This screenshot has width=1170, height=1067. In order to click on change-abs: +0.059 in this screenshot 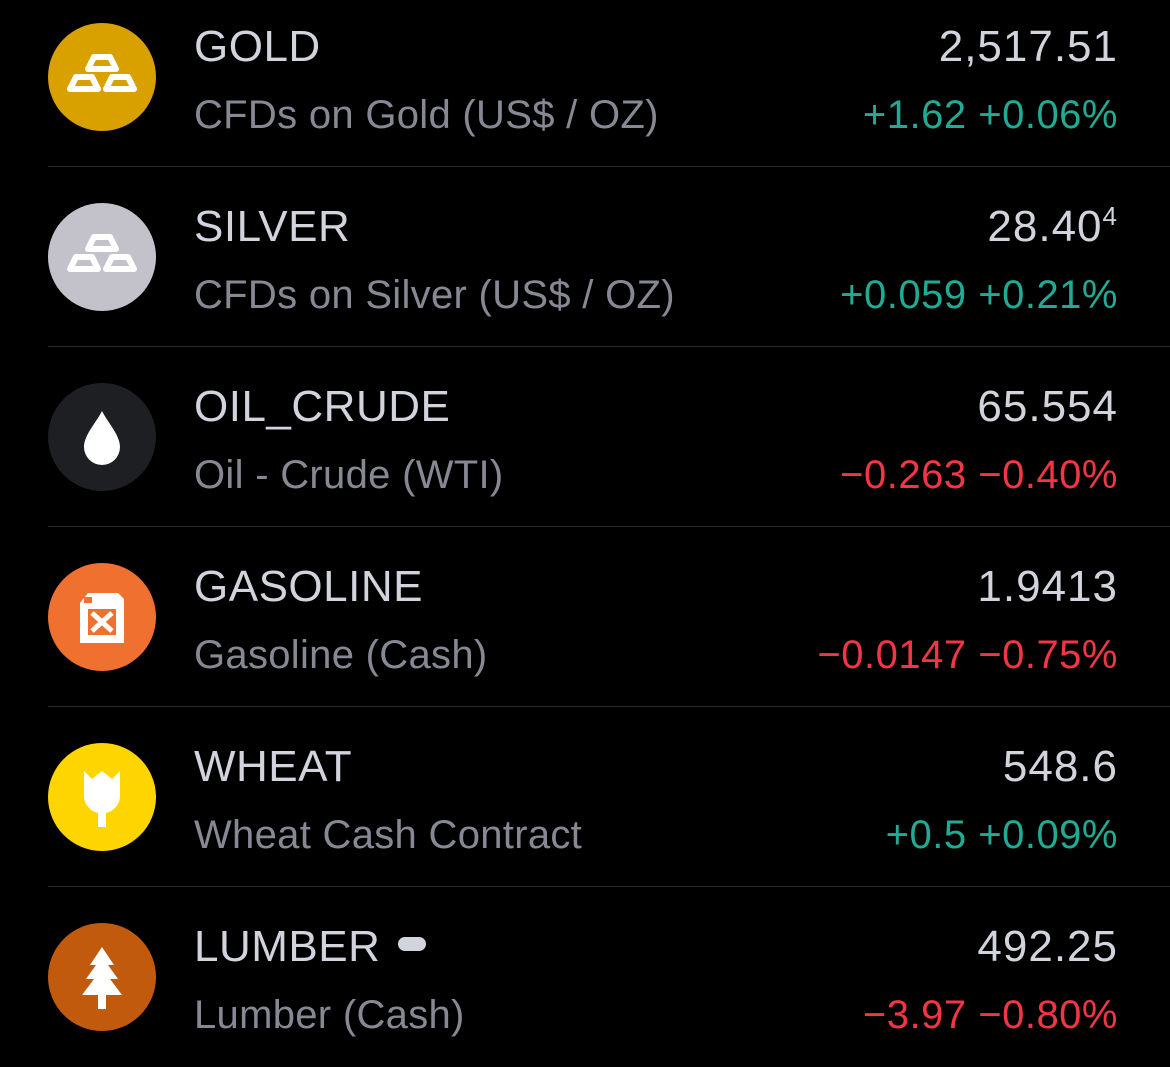, I will do `click(903, 295)`.